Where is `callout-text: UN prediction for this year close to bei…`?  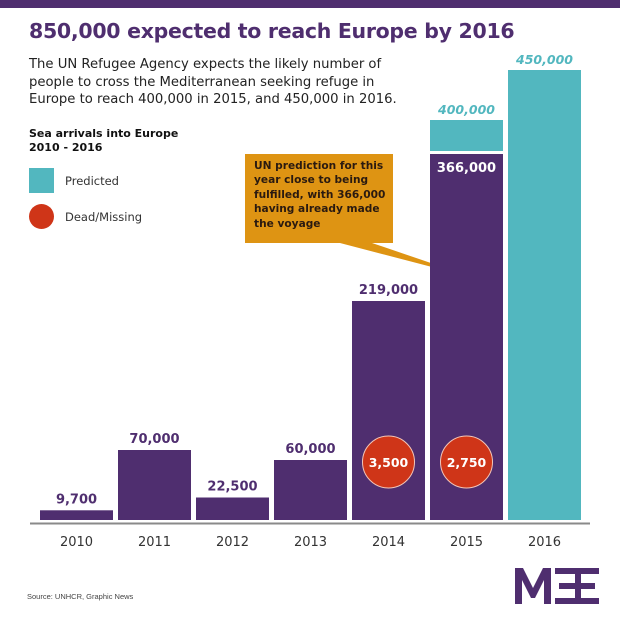 callout-text: UN prediction for this year close to bei… is located at coordinates (320, 195).